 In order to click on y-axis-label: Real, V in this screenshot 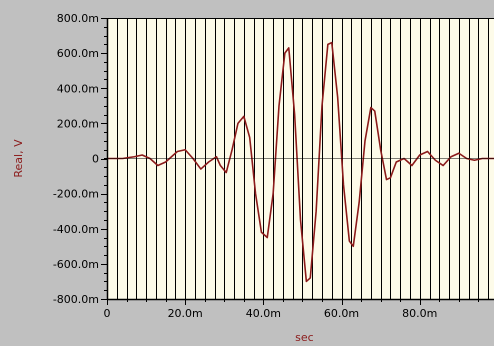, I will do `click(18, 158)`.